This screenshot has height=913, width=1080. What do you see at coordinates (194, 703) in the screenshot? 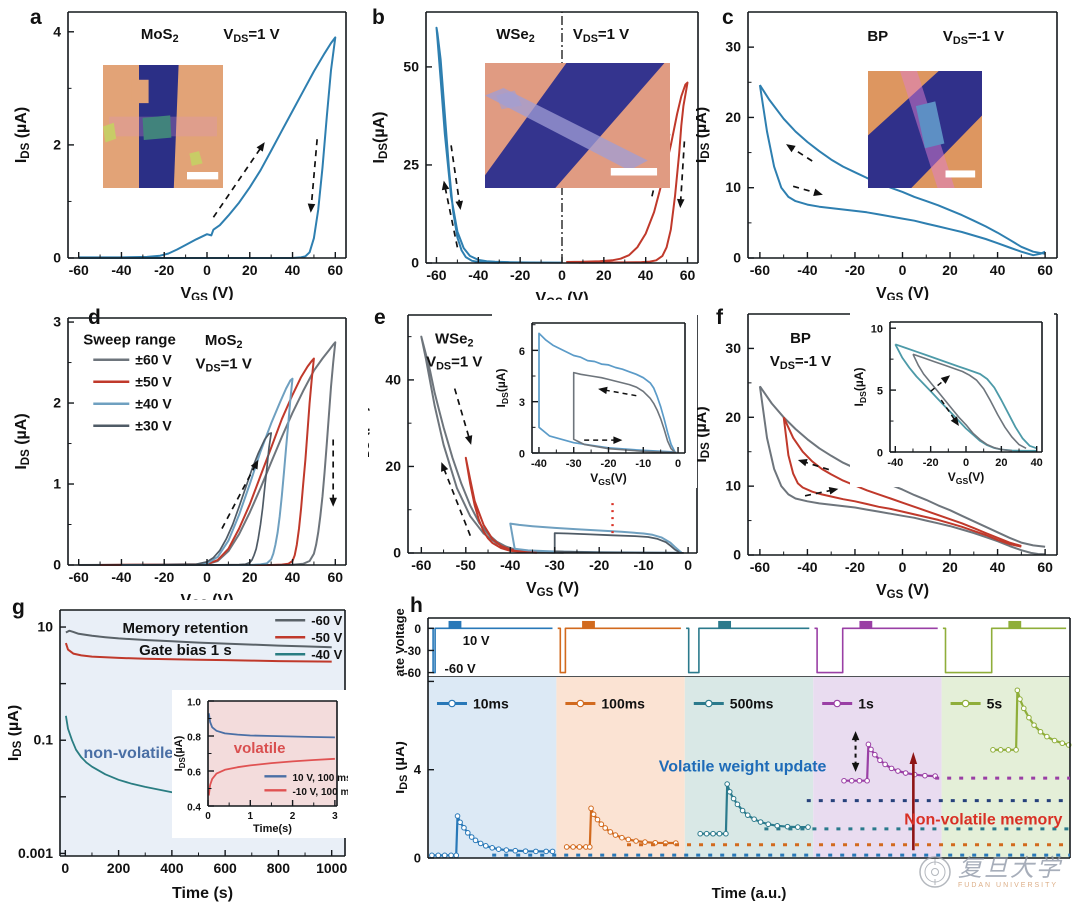
I see `svg-text: 1.0` at bounding box center [194, 703].